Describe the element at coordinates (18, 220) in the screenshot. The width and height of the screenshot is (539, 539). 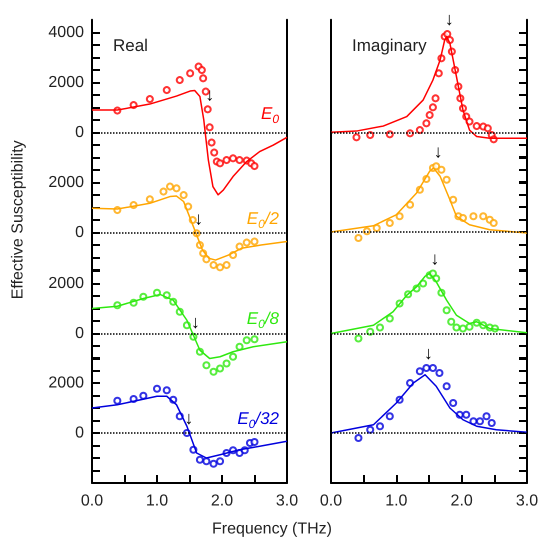
I see `y-axis-title: Effective Susceptibility` at that location.